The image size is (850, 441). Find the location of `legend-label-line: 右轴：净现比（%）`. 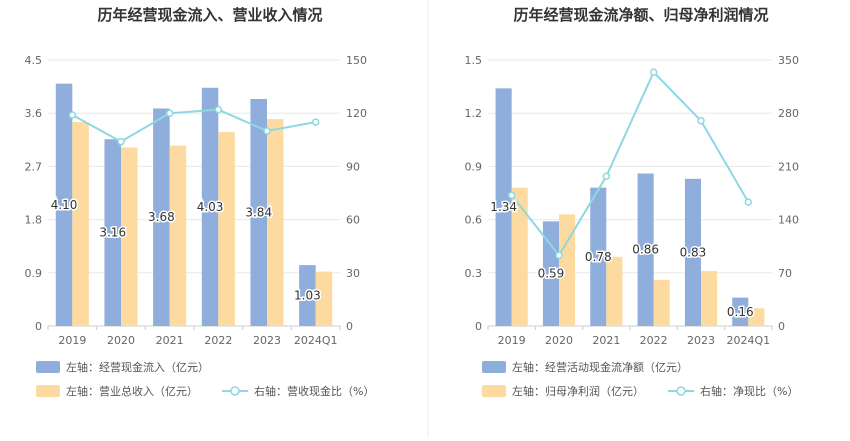

legend-label-line: 右轴：净现比（%） is located at coordinates (749, 391).